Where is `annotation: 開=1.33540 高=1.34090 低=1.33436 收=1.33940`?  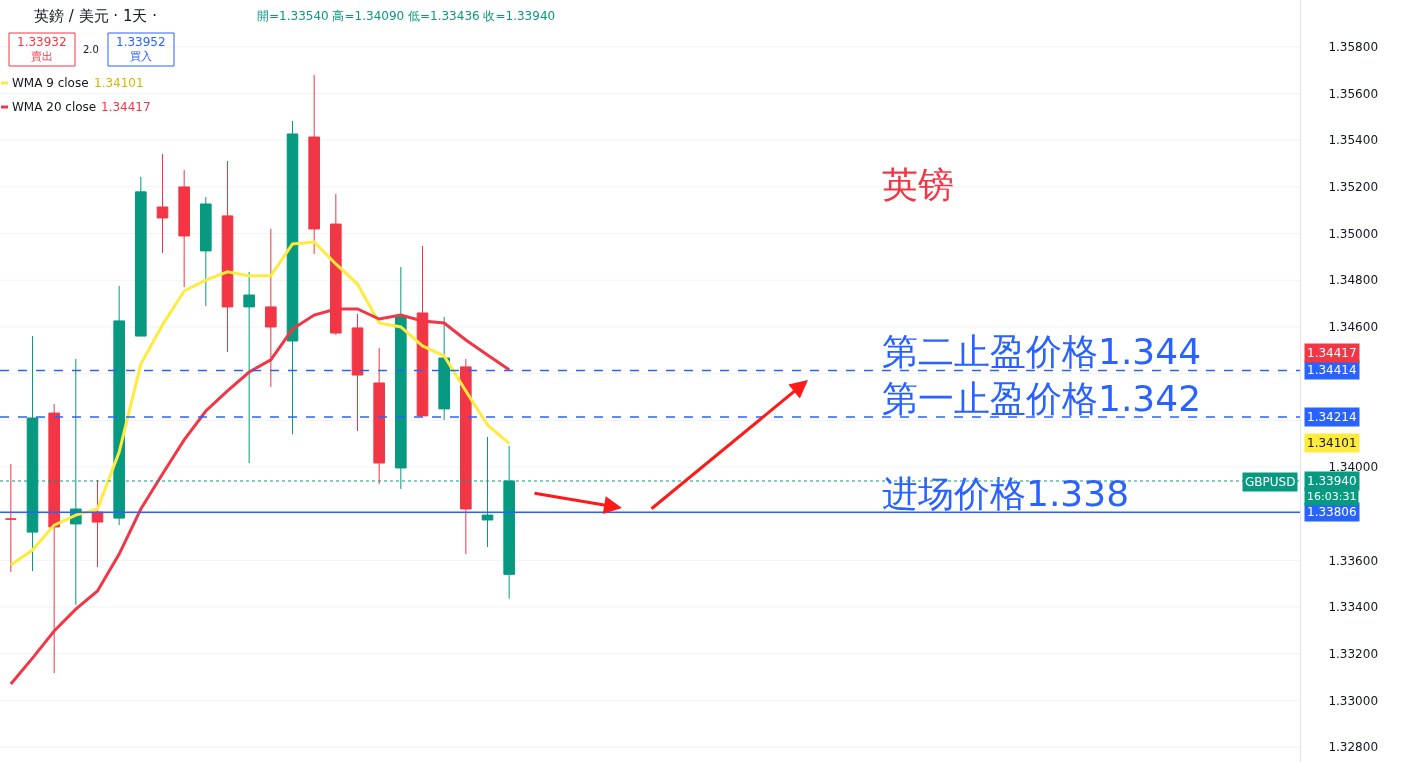
annotation: 開=1.33540 高=1.34090 低=1.33436 收=1.33940 is located at coordinates (406, 16).